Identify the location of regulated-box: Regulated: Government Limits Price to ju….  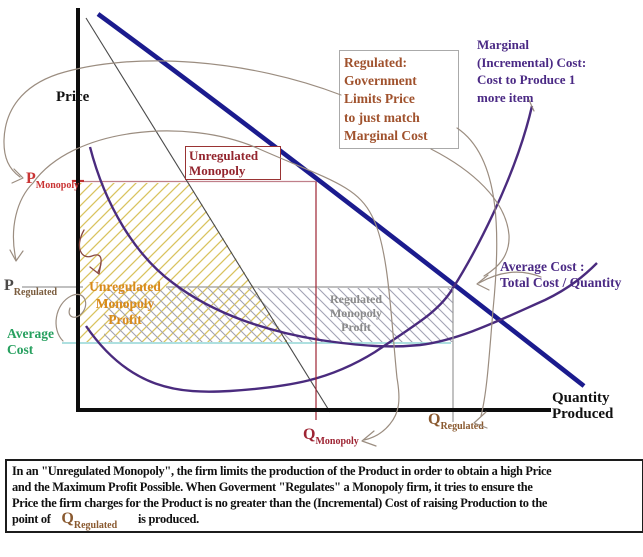
(399, 100).